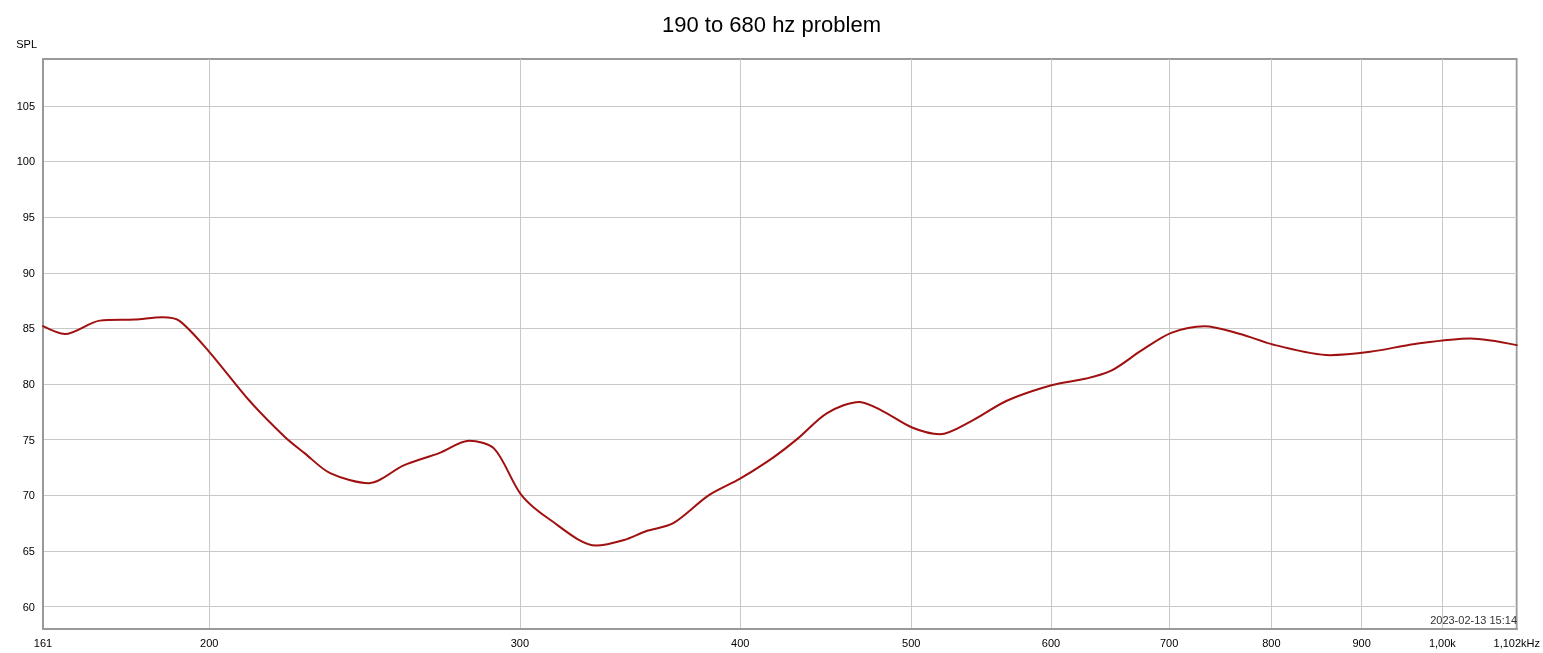 The image size is (1543, 653). What do you see at coordinates (26, 43) in the screenshot?
I see `y-axis-title: SPL` at bounding box center [26, 43].